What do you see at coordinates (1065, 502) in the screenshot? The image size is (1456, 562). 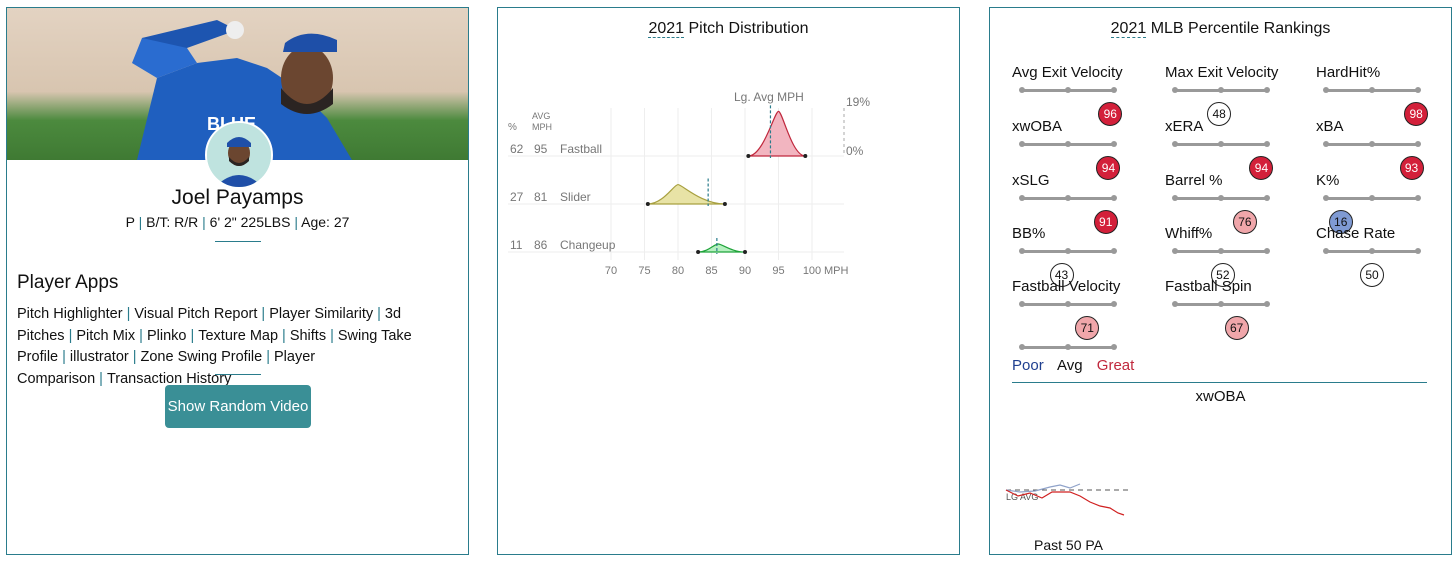 I see `xwoba-rolling-line-below` at bounding box center [1065, 502].